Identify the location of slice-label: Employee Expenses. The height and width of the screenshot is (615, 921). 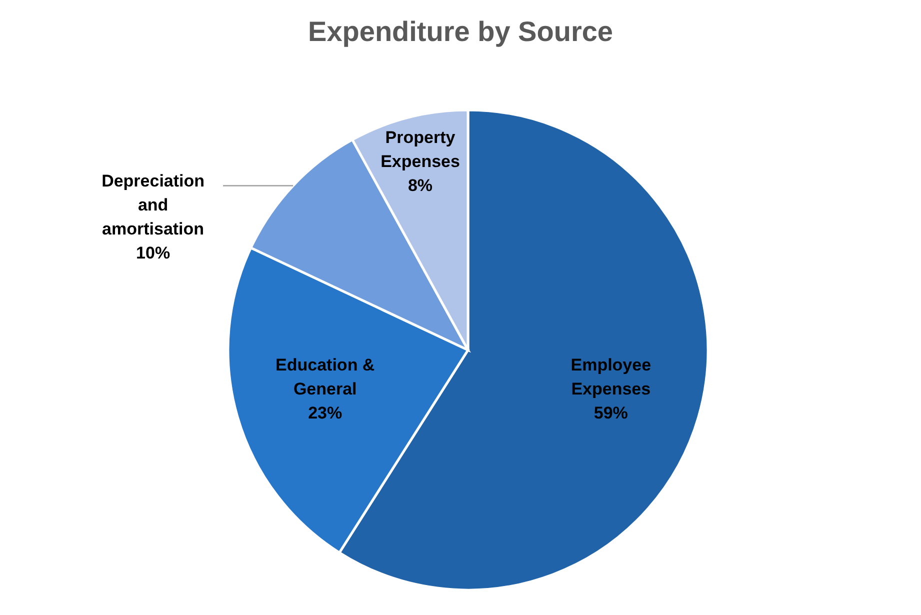
(611, 377).